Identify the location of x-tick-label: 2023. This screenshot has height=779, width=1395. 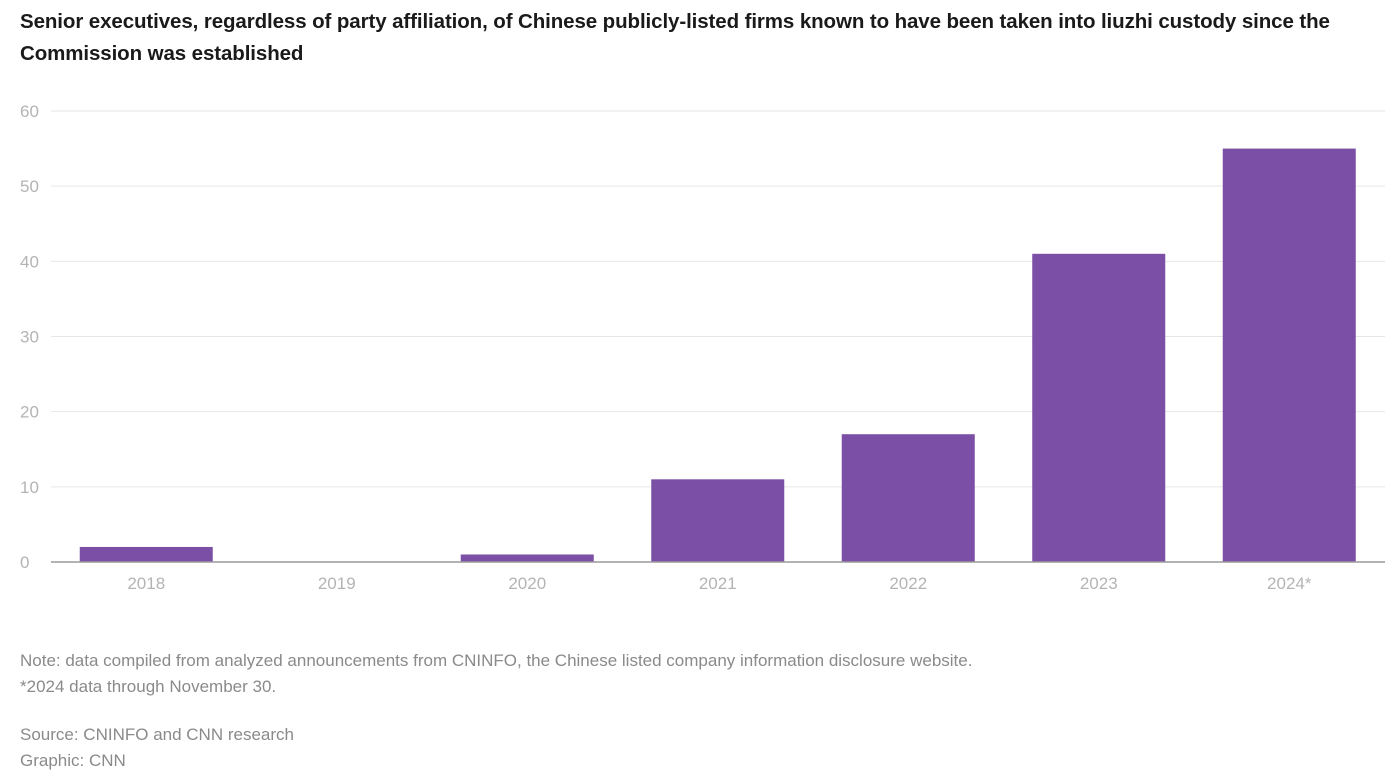
(1099, 583).